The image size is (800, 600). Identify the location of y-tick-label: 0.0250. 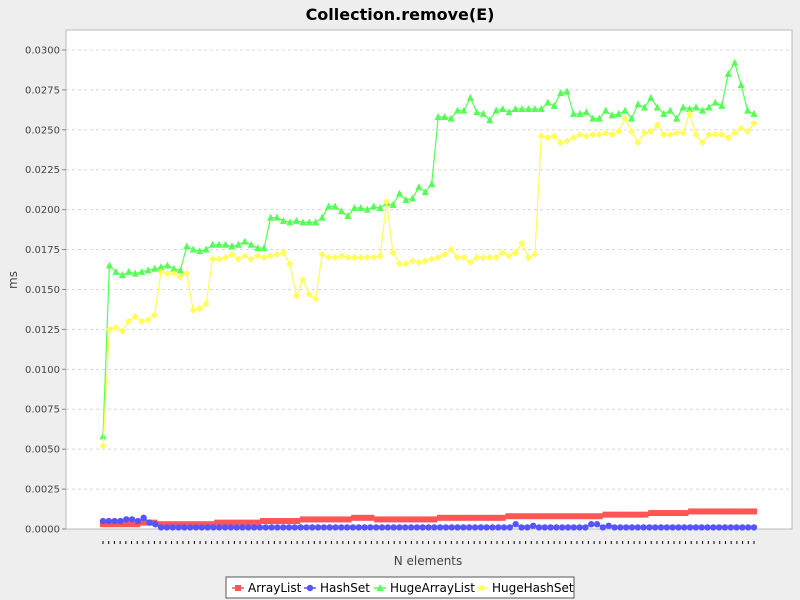
(42, 130).